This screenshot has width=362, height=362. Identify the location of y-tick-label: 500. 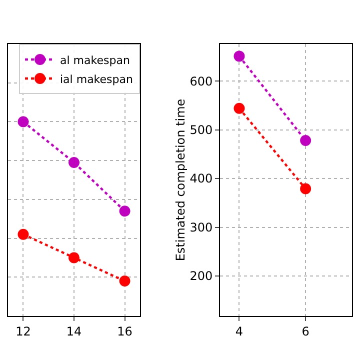
(201, 129).